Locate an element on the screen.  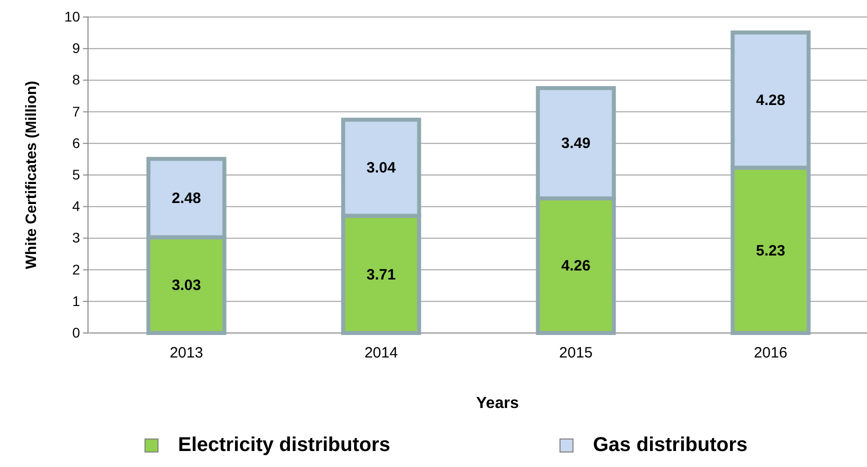
x-tick-label: 2014 is located at coordinates (381, 353).